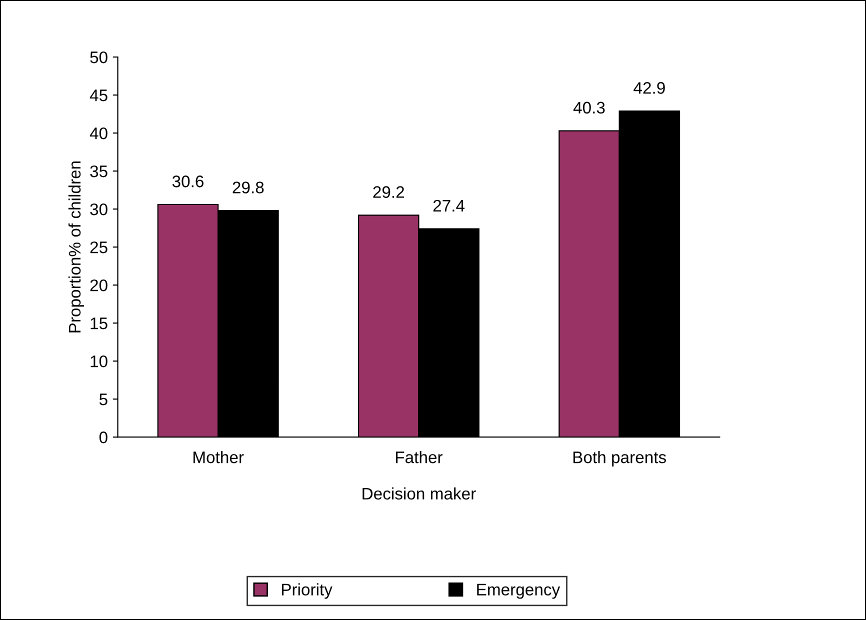  What do you see at coordinates (518, 591) in the screenshot?
I see `legend-label: Emergency` at bounding box center [518, 591].